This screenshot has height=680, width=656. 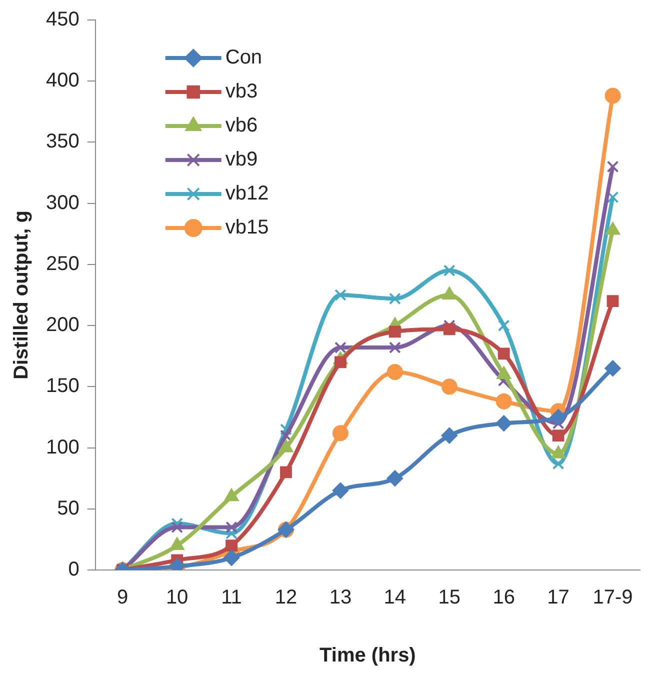 I want to click on legend-label: vb3, so click(x=241, y=91).